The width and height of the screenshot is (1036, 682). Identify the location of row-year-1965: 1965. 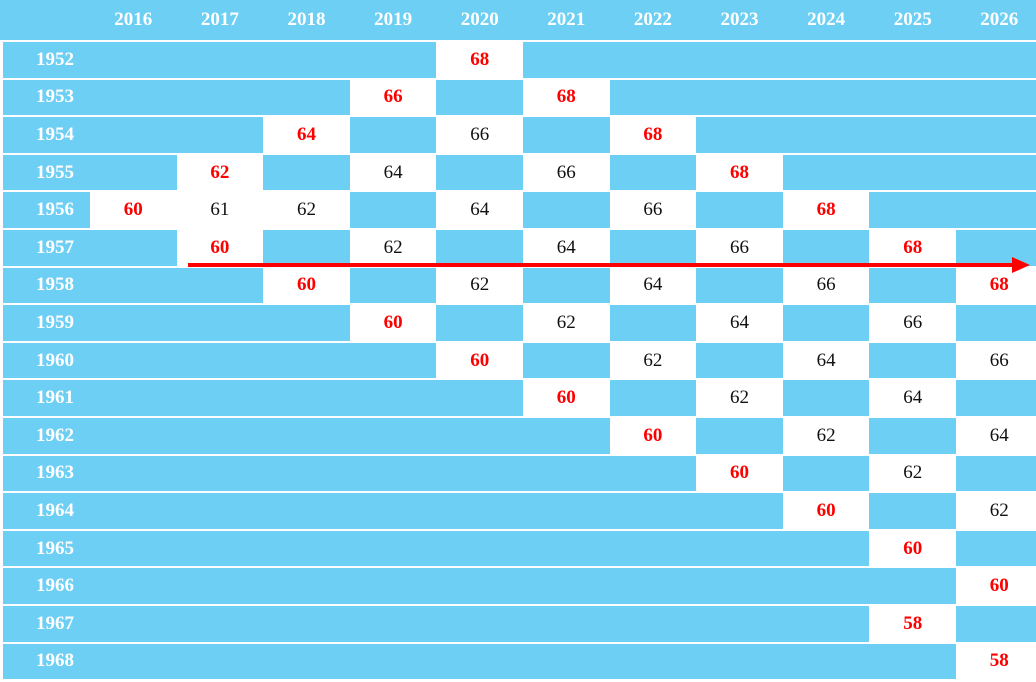
(55, 548).